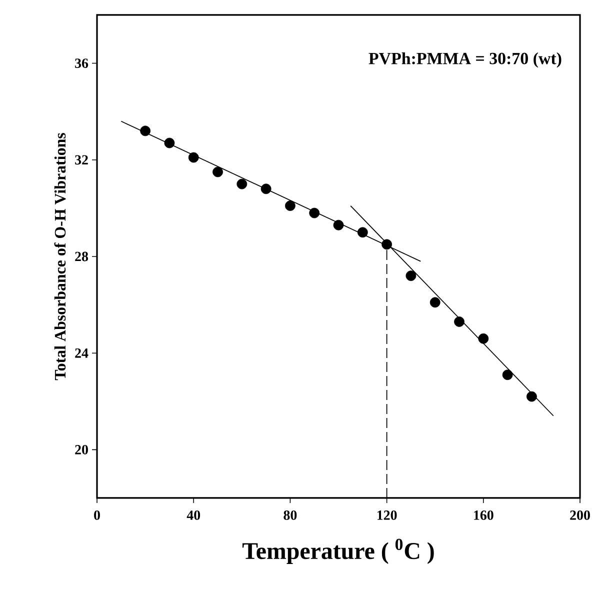 The width and height of the screenshot is (601, 597). What do you see at coordinates (60, 256) in the screenshot?
I see `y-axis-title: Total Absorbance of O-H Vibrations` at bounding box center [60, 256].